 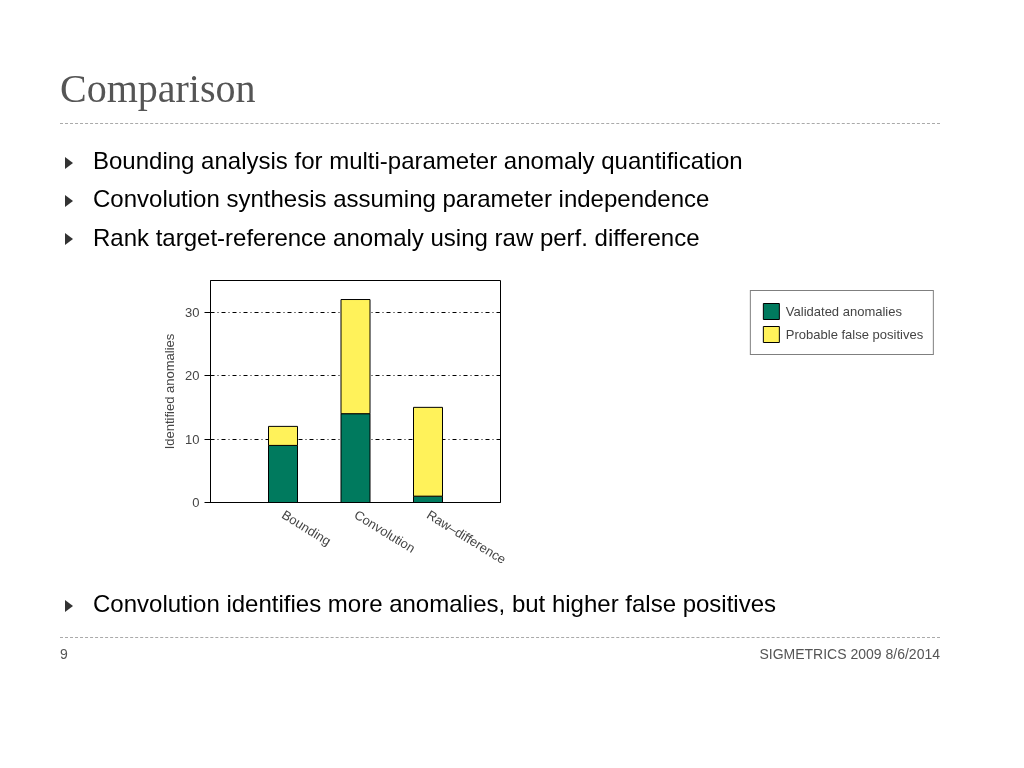 I want to click on y-tick-label: 30, so click(x=192, y=312).